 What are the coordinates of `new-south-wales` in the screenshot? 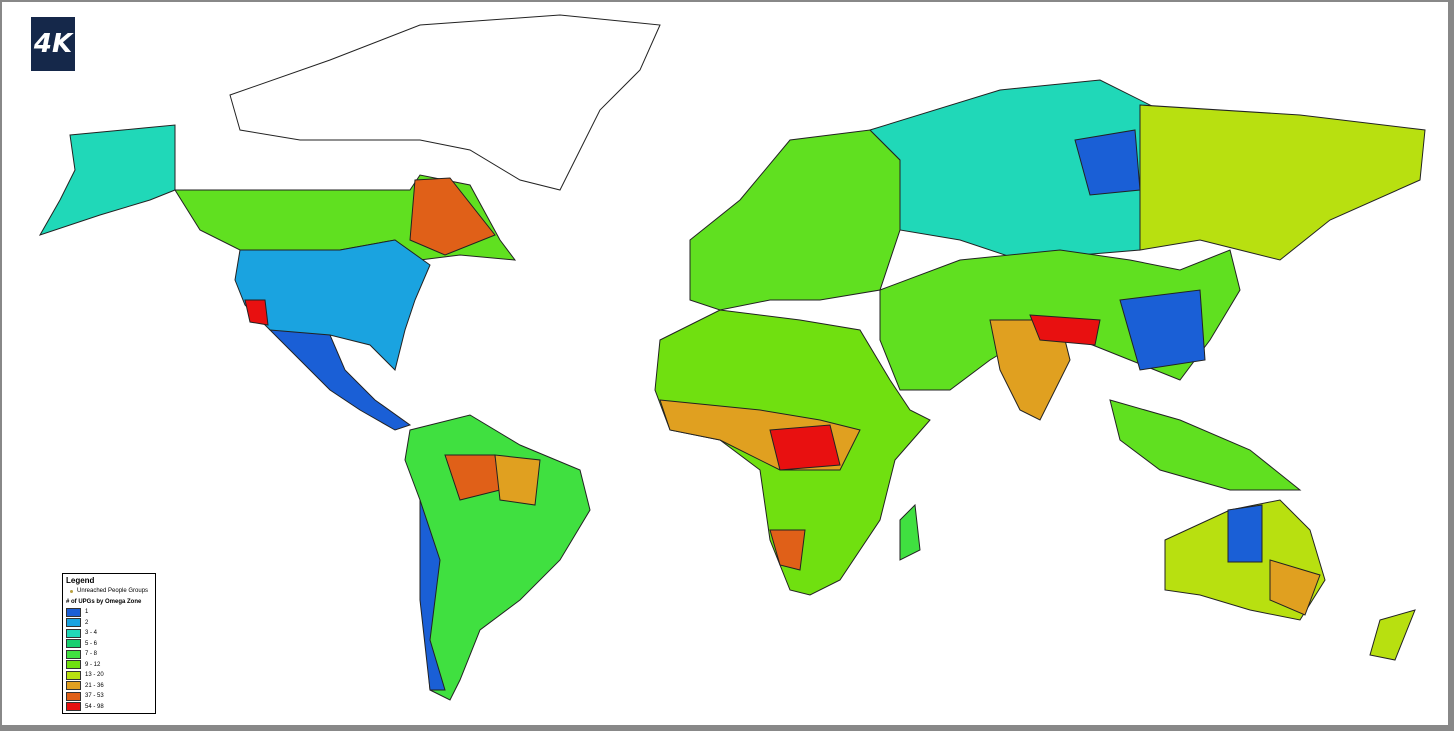 It's located at (1295, 587).